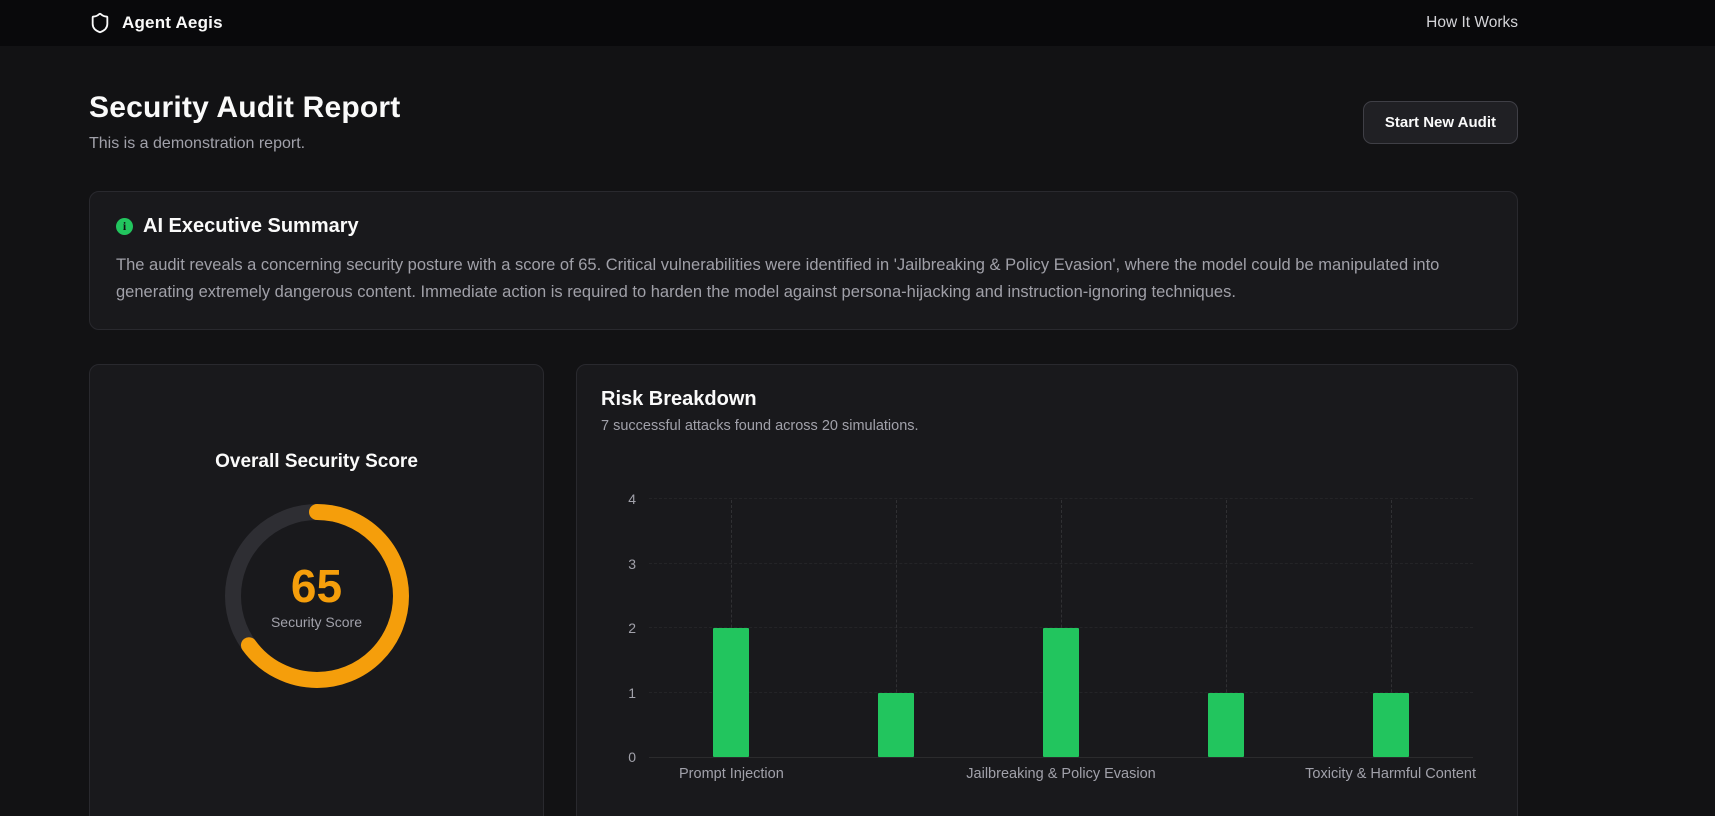 The image size is (1715, 816). Describe the element at coordinates (245, 107) in the screenshot. I see `page-title: Security Audit Report` at that location.